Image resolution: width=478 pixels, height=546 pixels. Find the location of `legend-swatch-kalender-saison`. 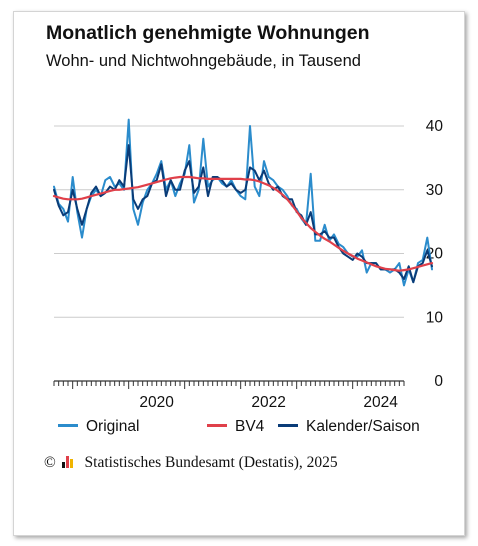

legend-swatch-kalender-saison is located at coordinates (288, 426).